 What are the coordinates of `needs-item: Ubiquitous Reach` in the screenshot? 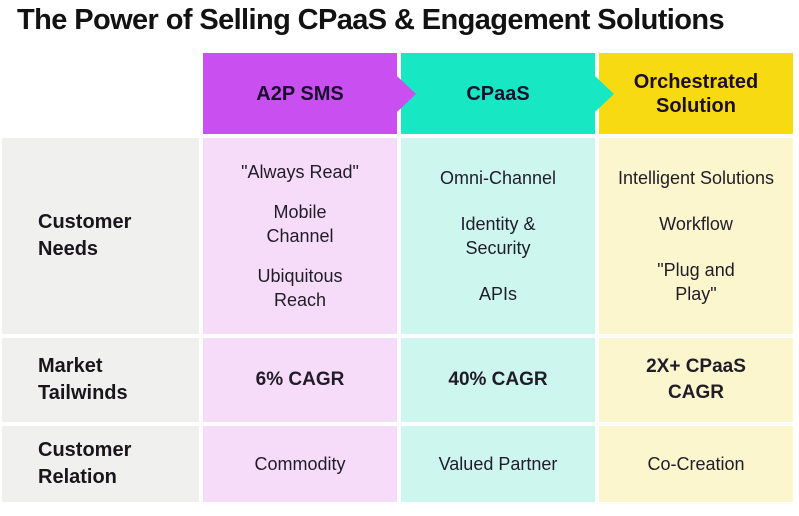 It's located at (300, 288).